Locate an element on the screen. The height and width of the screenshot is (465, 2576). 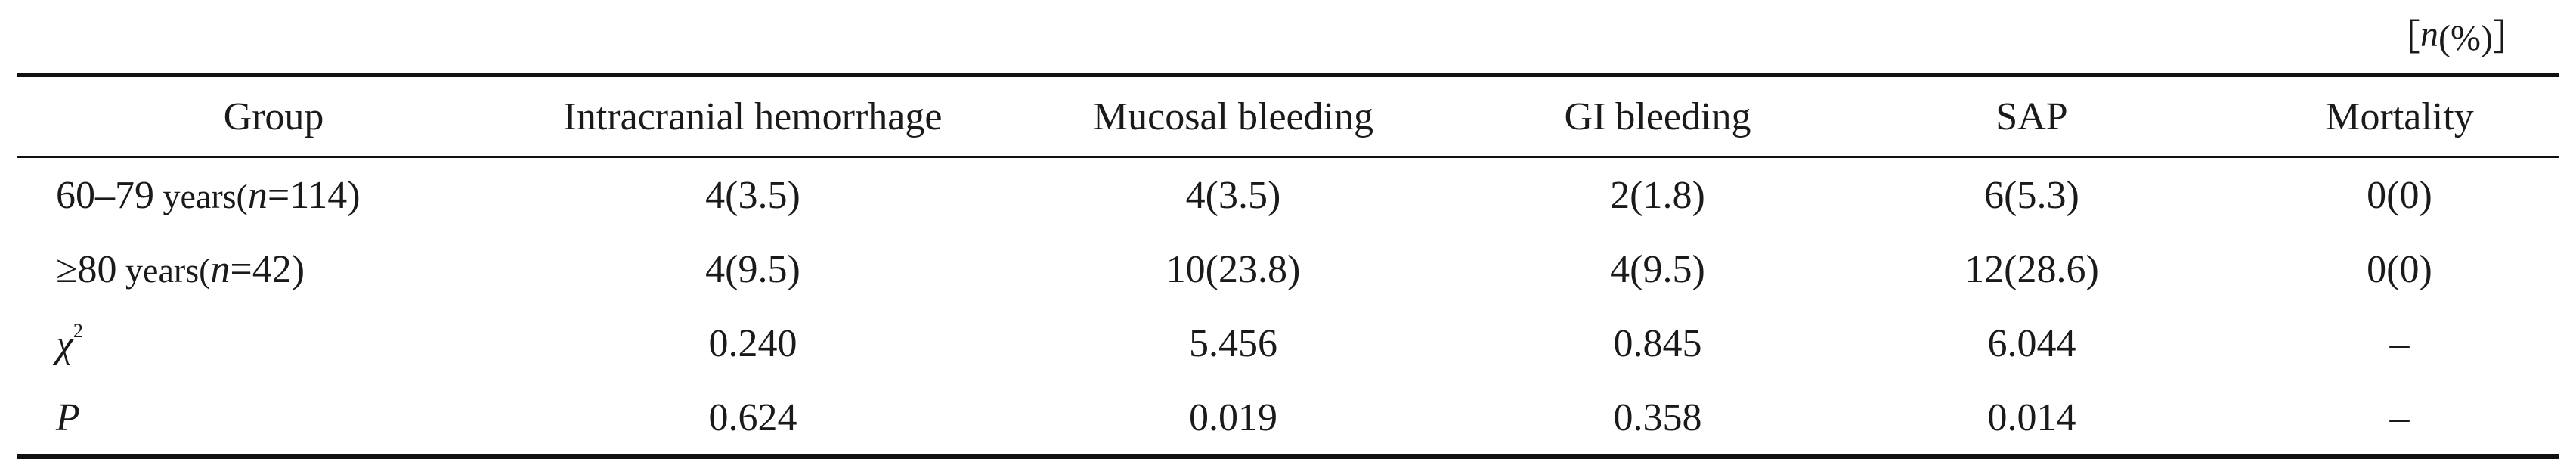
value-cell: 0.014 is located at coordinates (2031, 417).